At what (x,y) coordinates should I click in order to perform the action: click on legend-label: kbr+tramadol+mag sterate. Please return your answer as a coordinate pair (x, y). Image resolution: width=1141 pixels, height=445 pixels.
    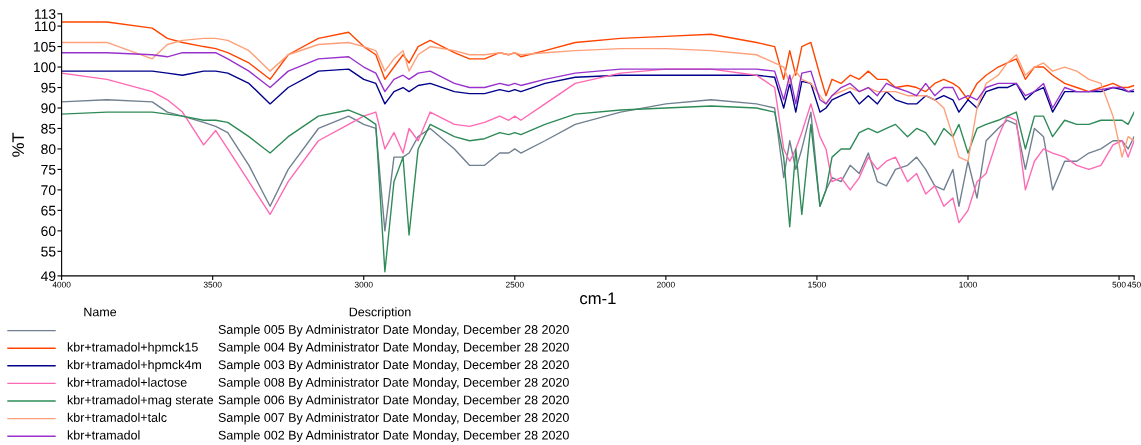
    Looking at the image, I should click on (140, 401).